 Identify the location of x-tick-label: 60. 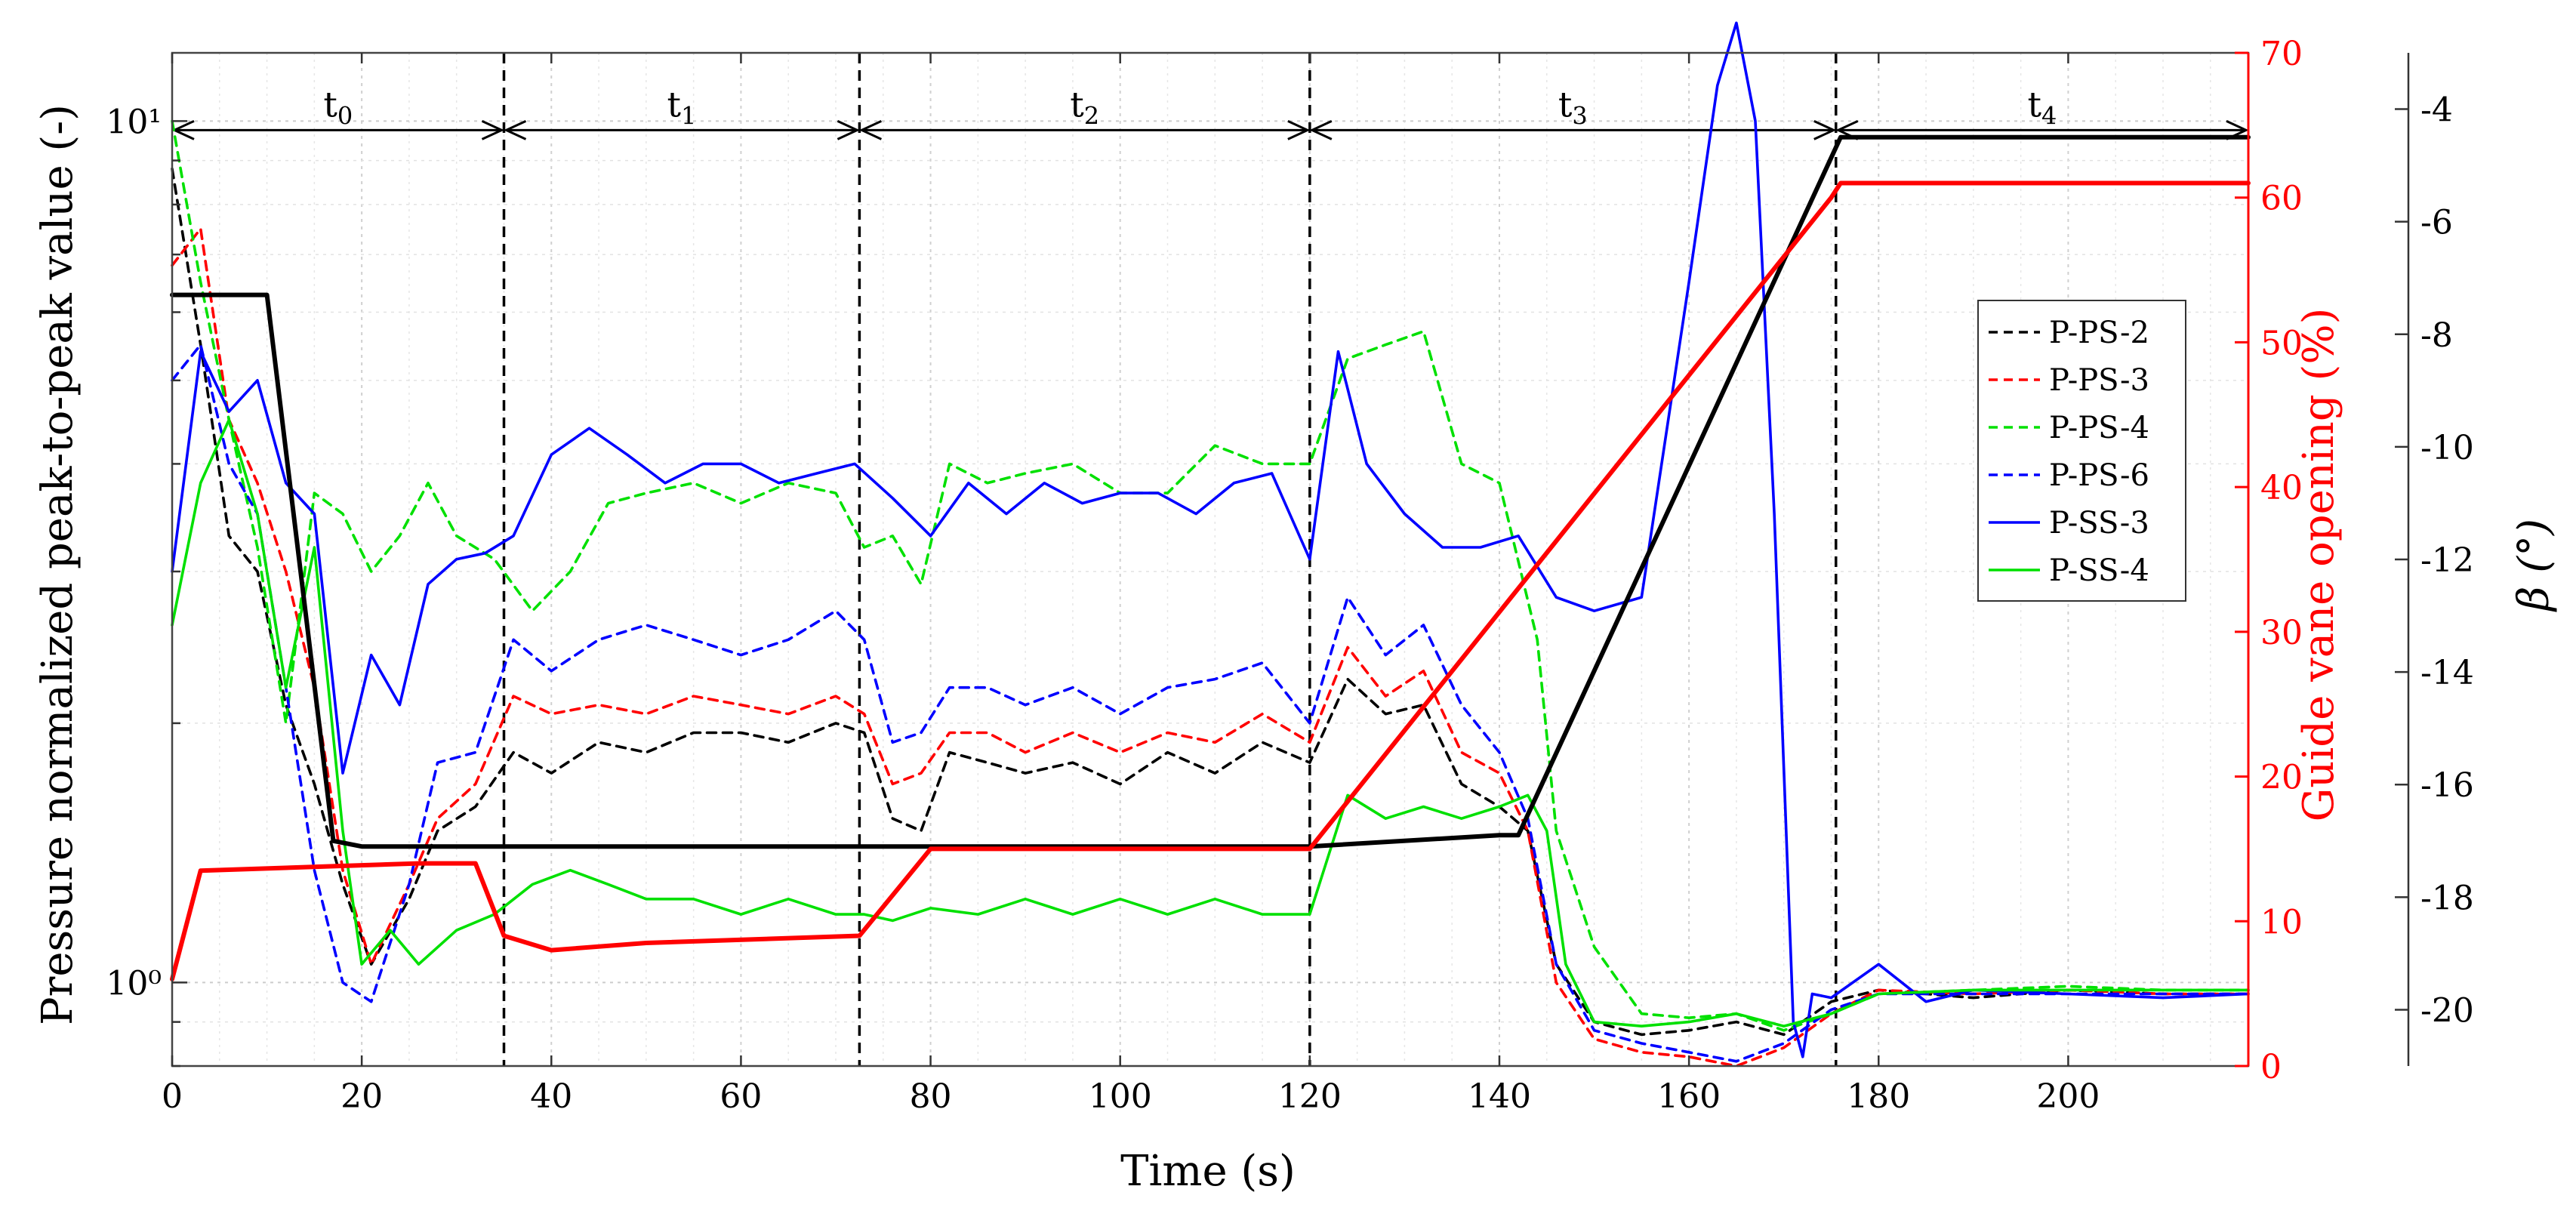
(740, 1096).